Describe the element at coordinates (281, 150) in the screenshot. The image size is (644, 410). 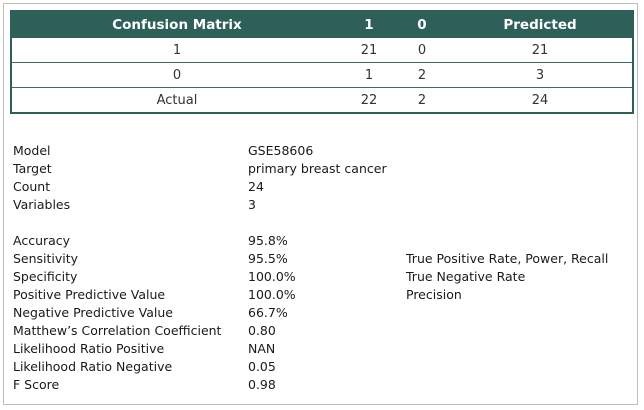
I see `info-value: GSE58606` at that location.